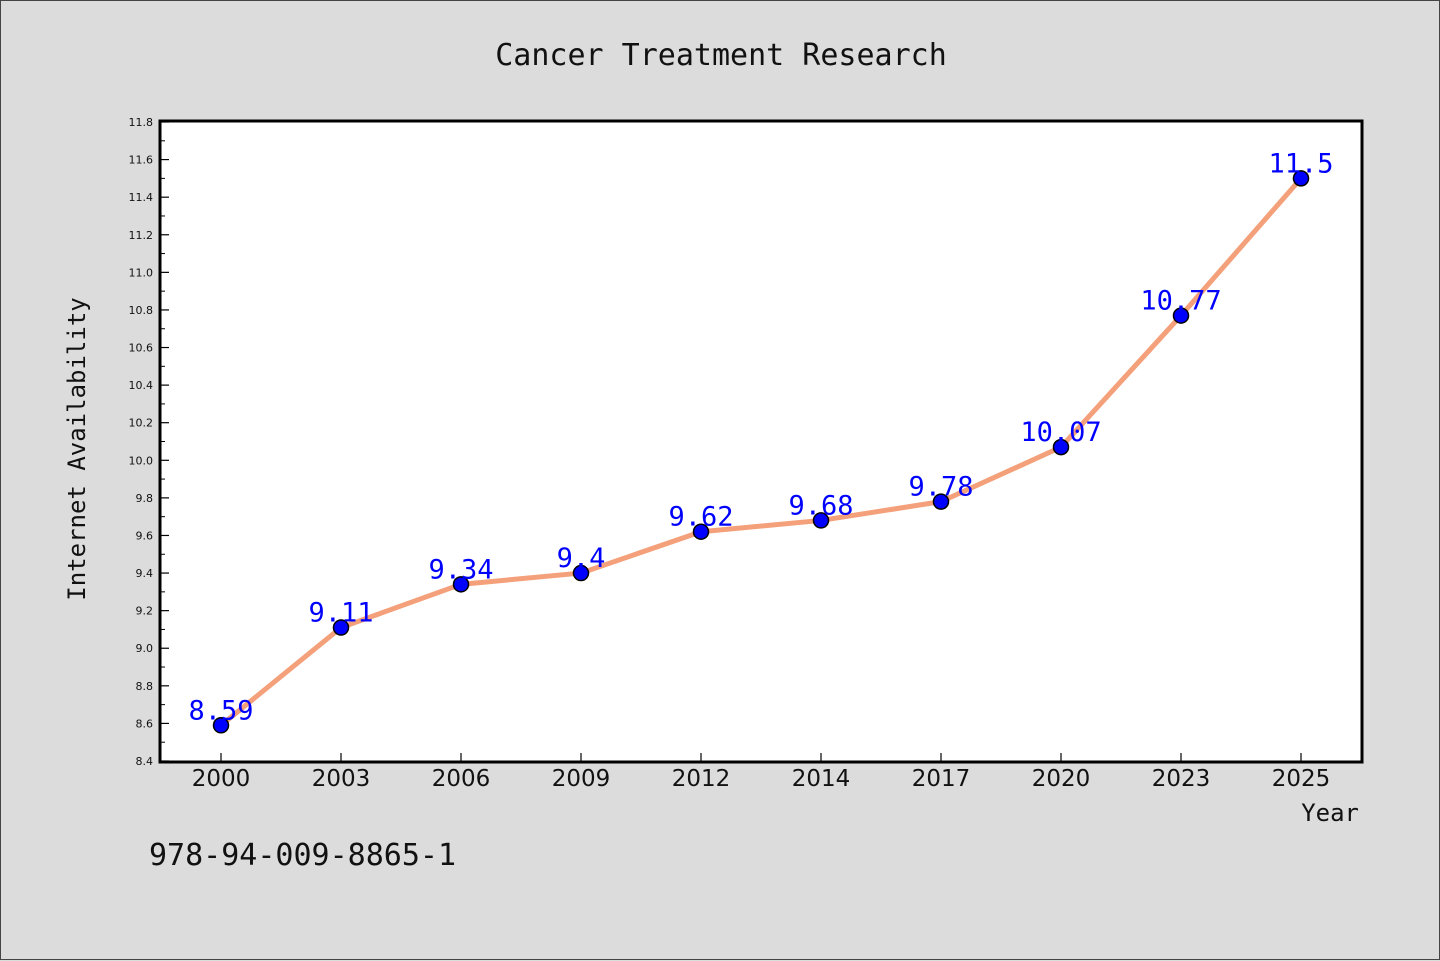 The height and width of the screenshot is (961, 1440). What do you see at coordinates (141, 385) in the screenshot?
I see `y-tick-label: 10.4` at bounding box center [141, 385].